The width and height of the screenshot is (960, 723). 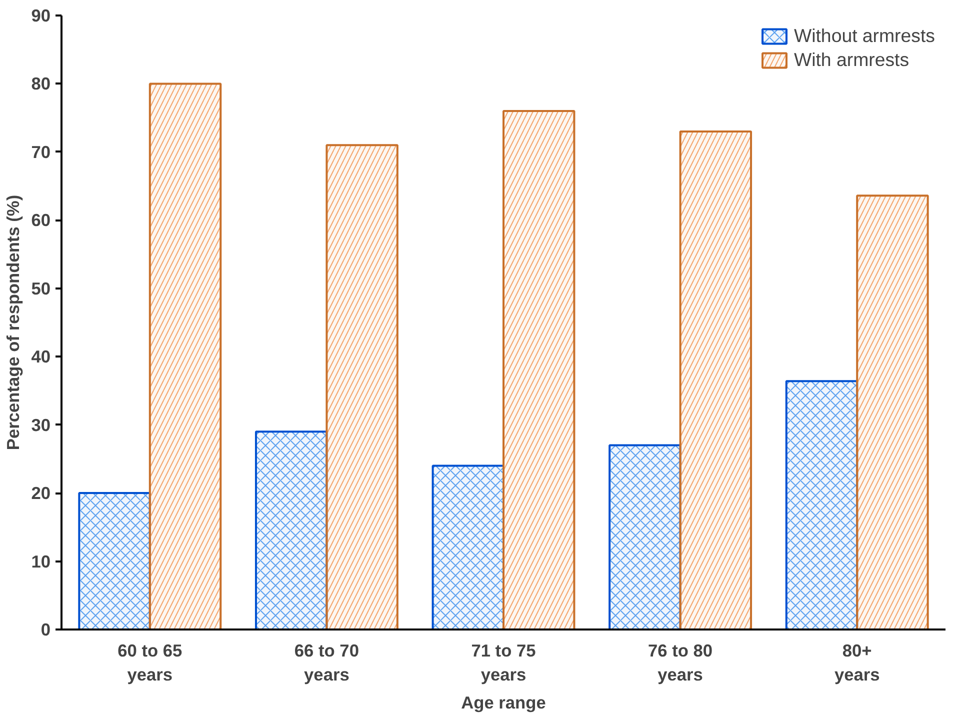 I want to click on legend-label: With armrests, so click(x=852, y=60).